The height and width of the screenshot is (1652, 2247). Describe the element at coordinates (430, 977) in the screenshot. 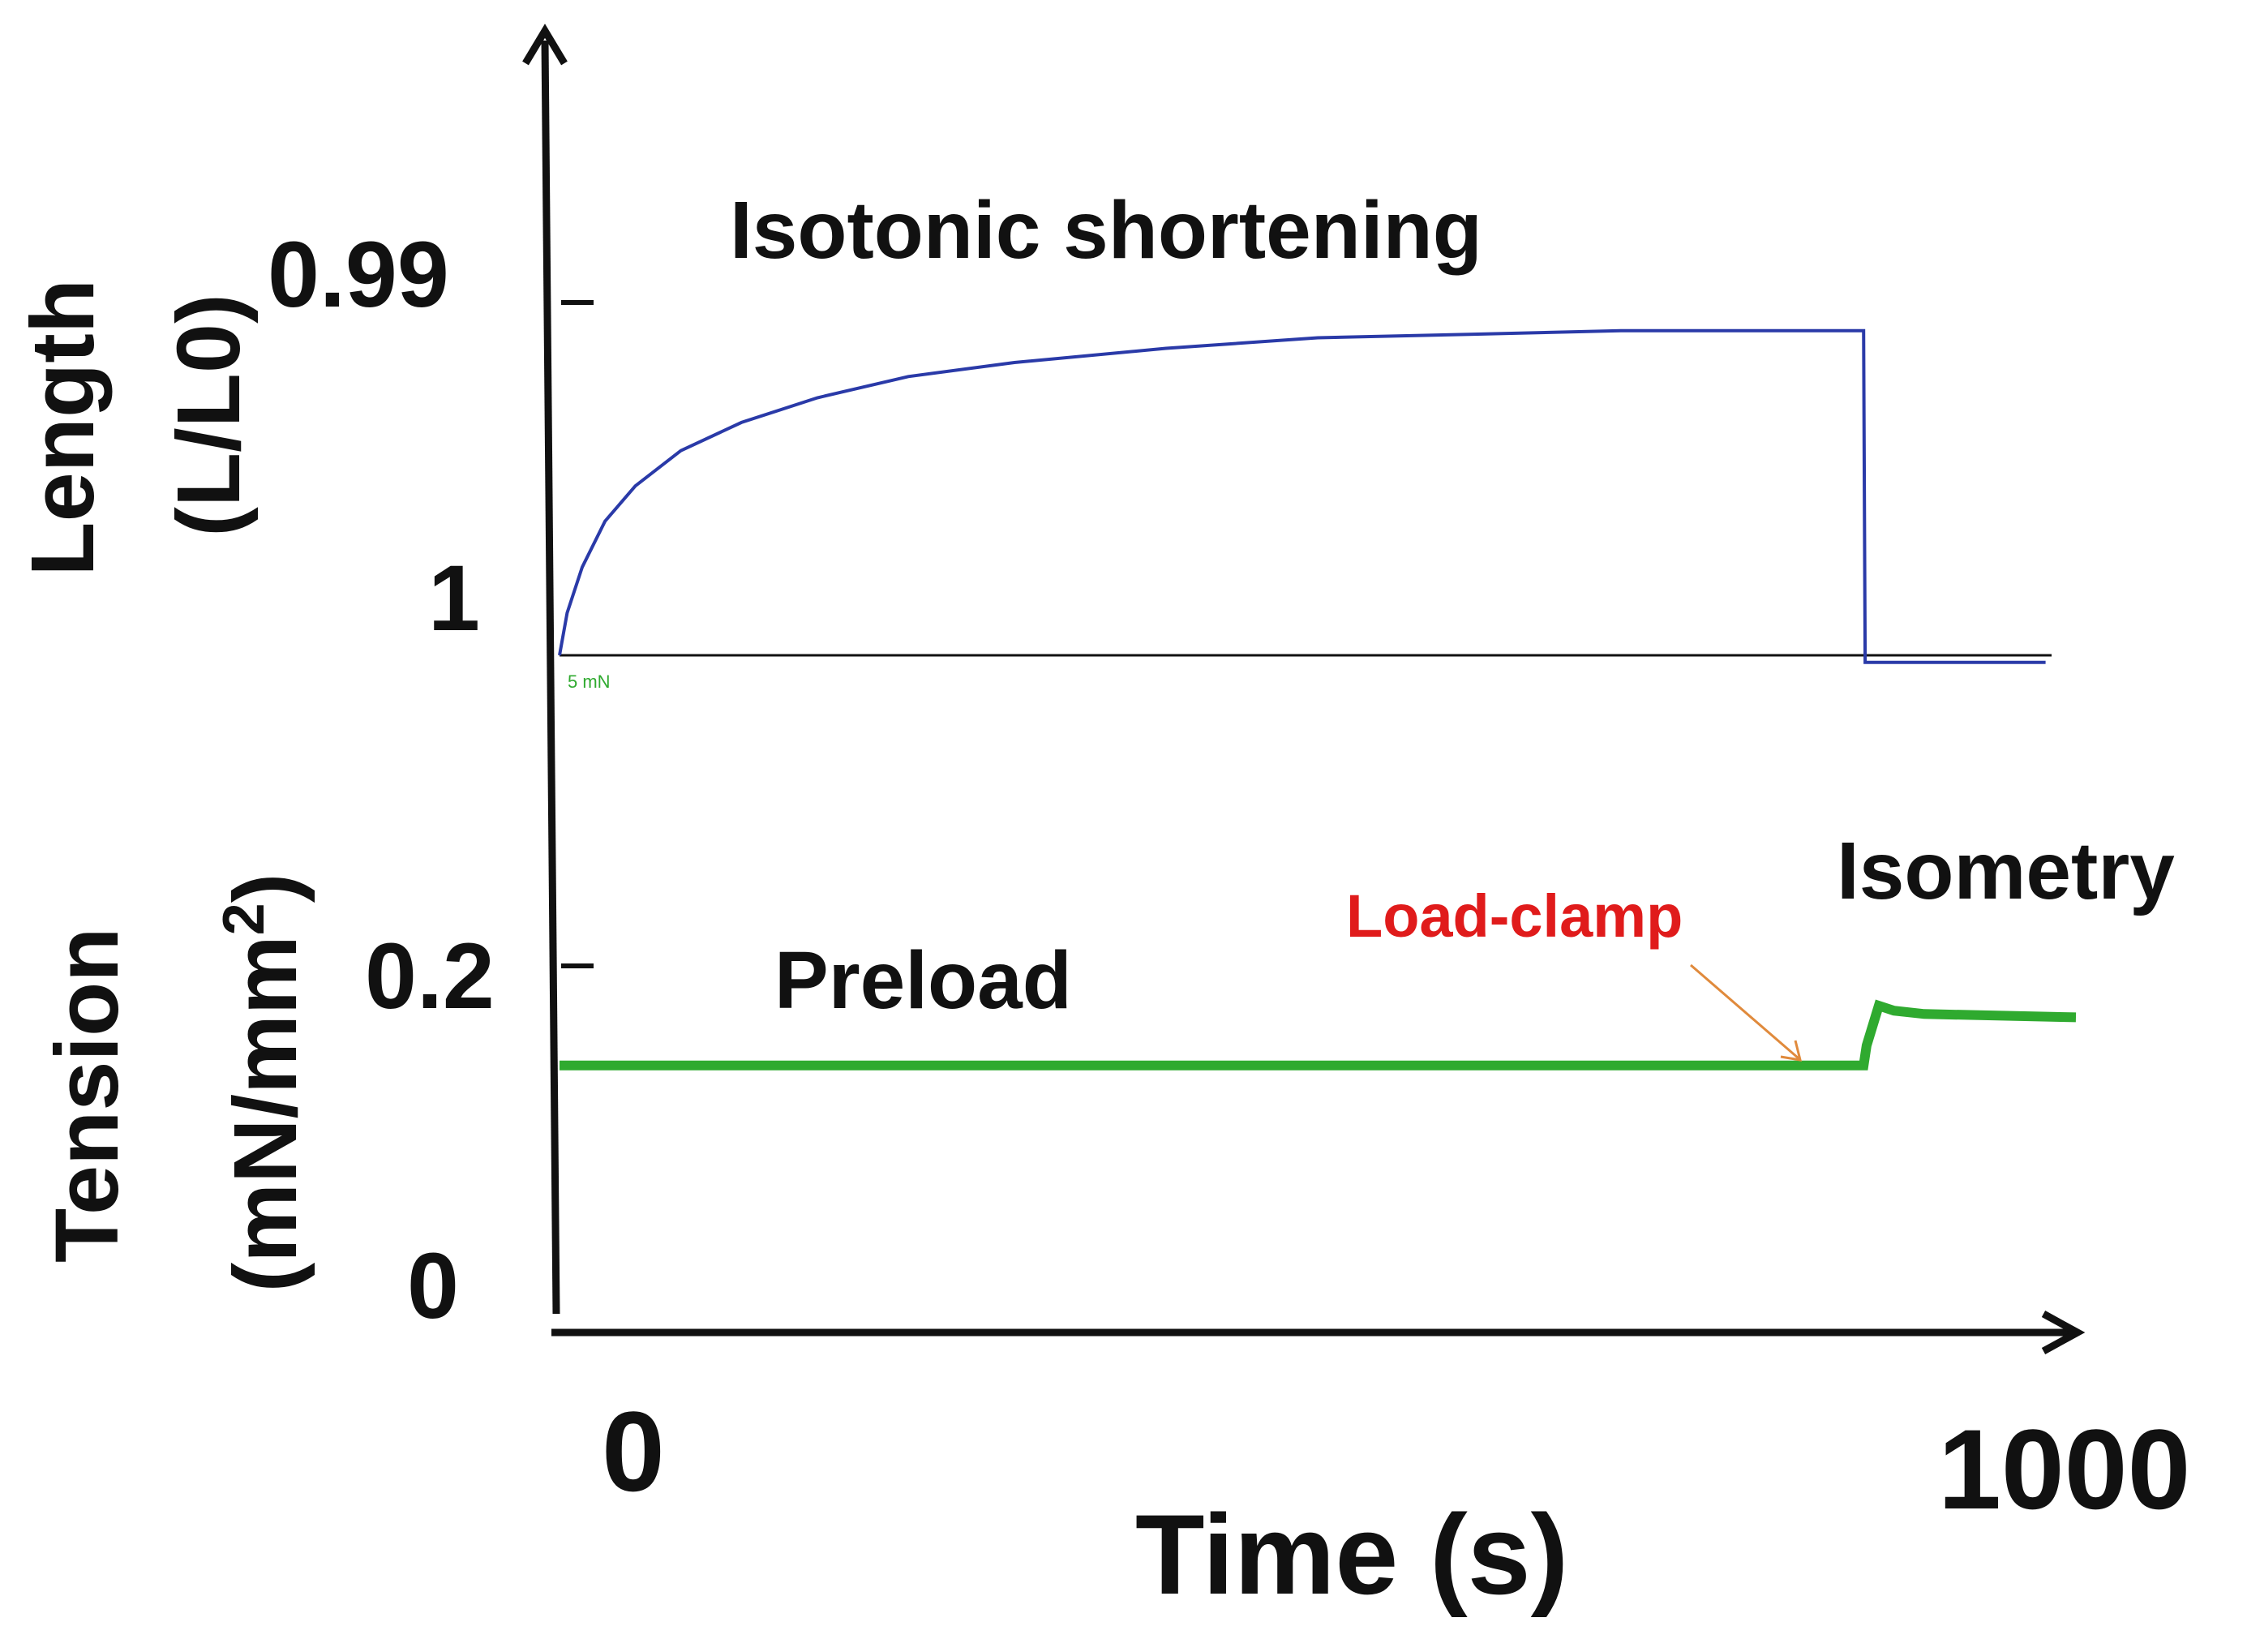

I see `tick-label-0.2: 0.2` at that location.